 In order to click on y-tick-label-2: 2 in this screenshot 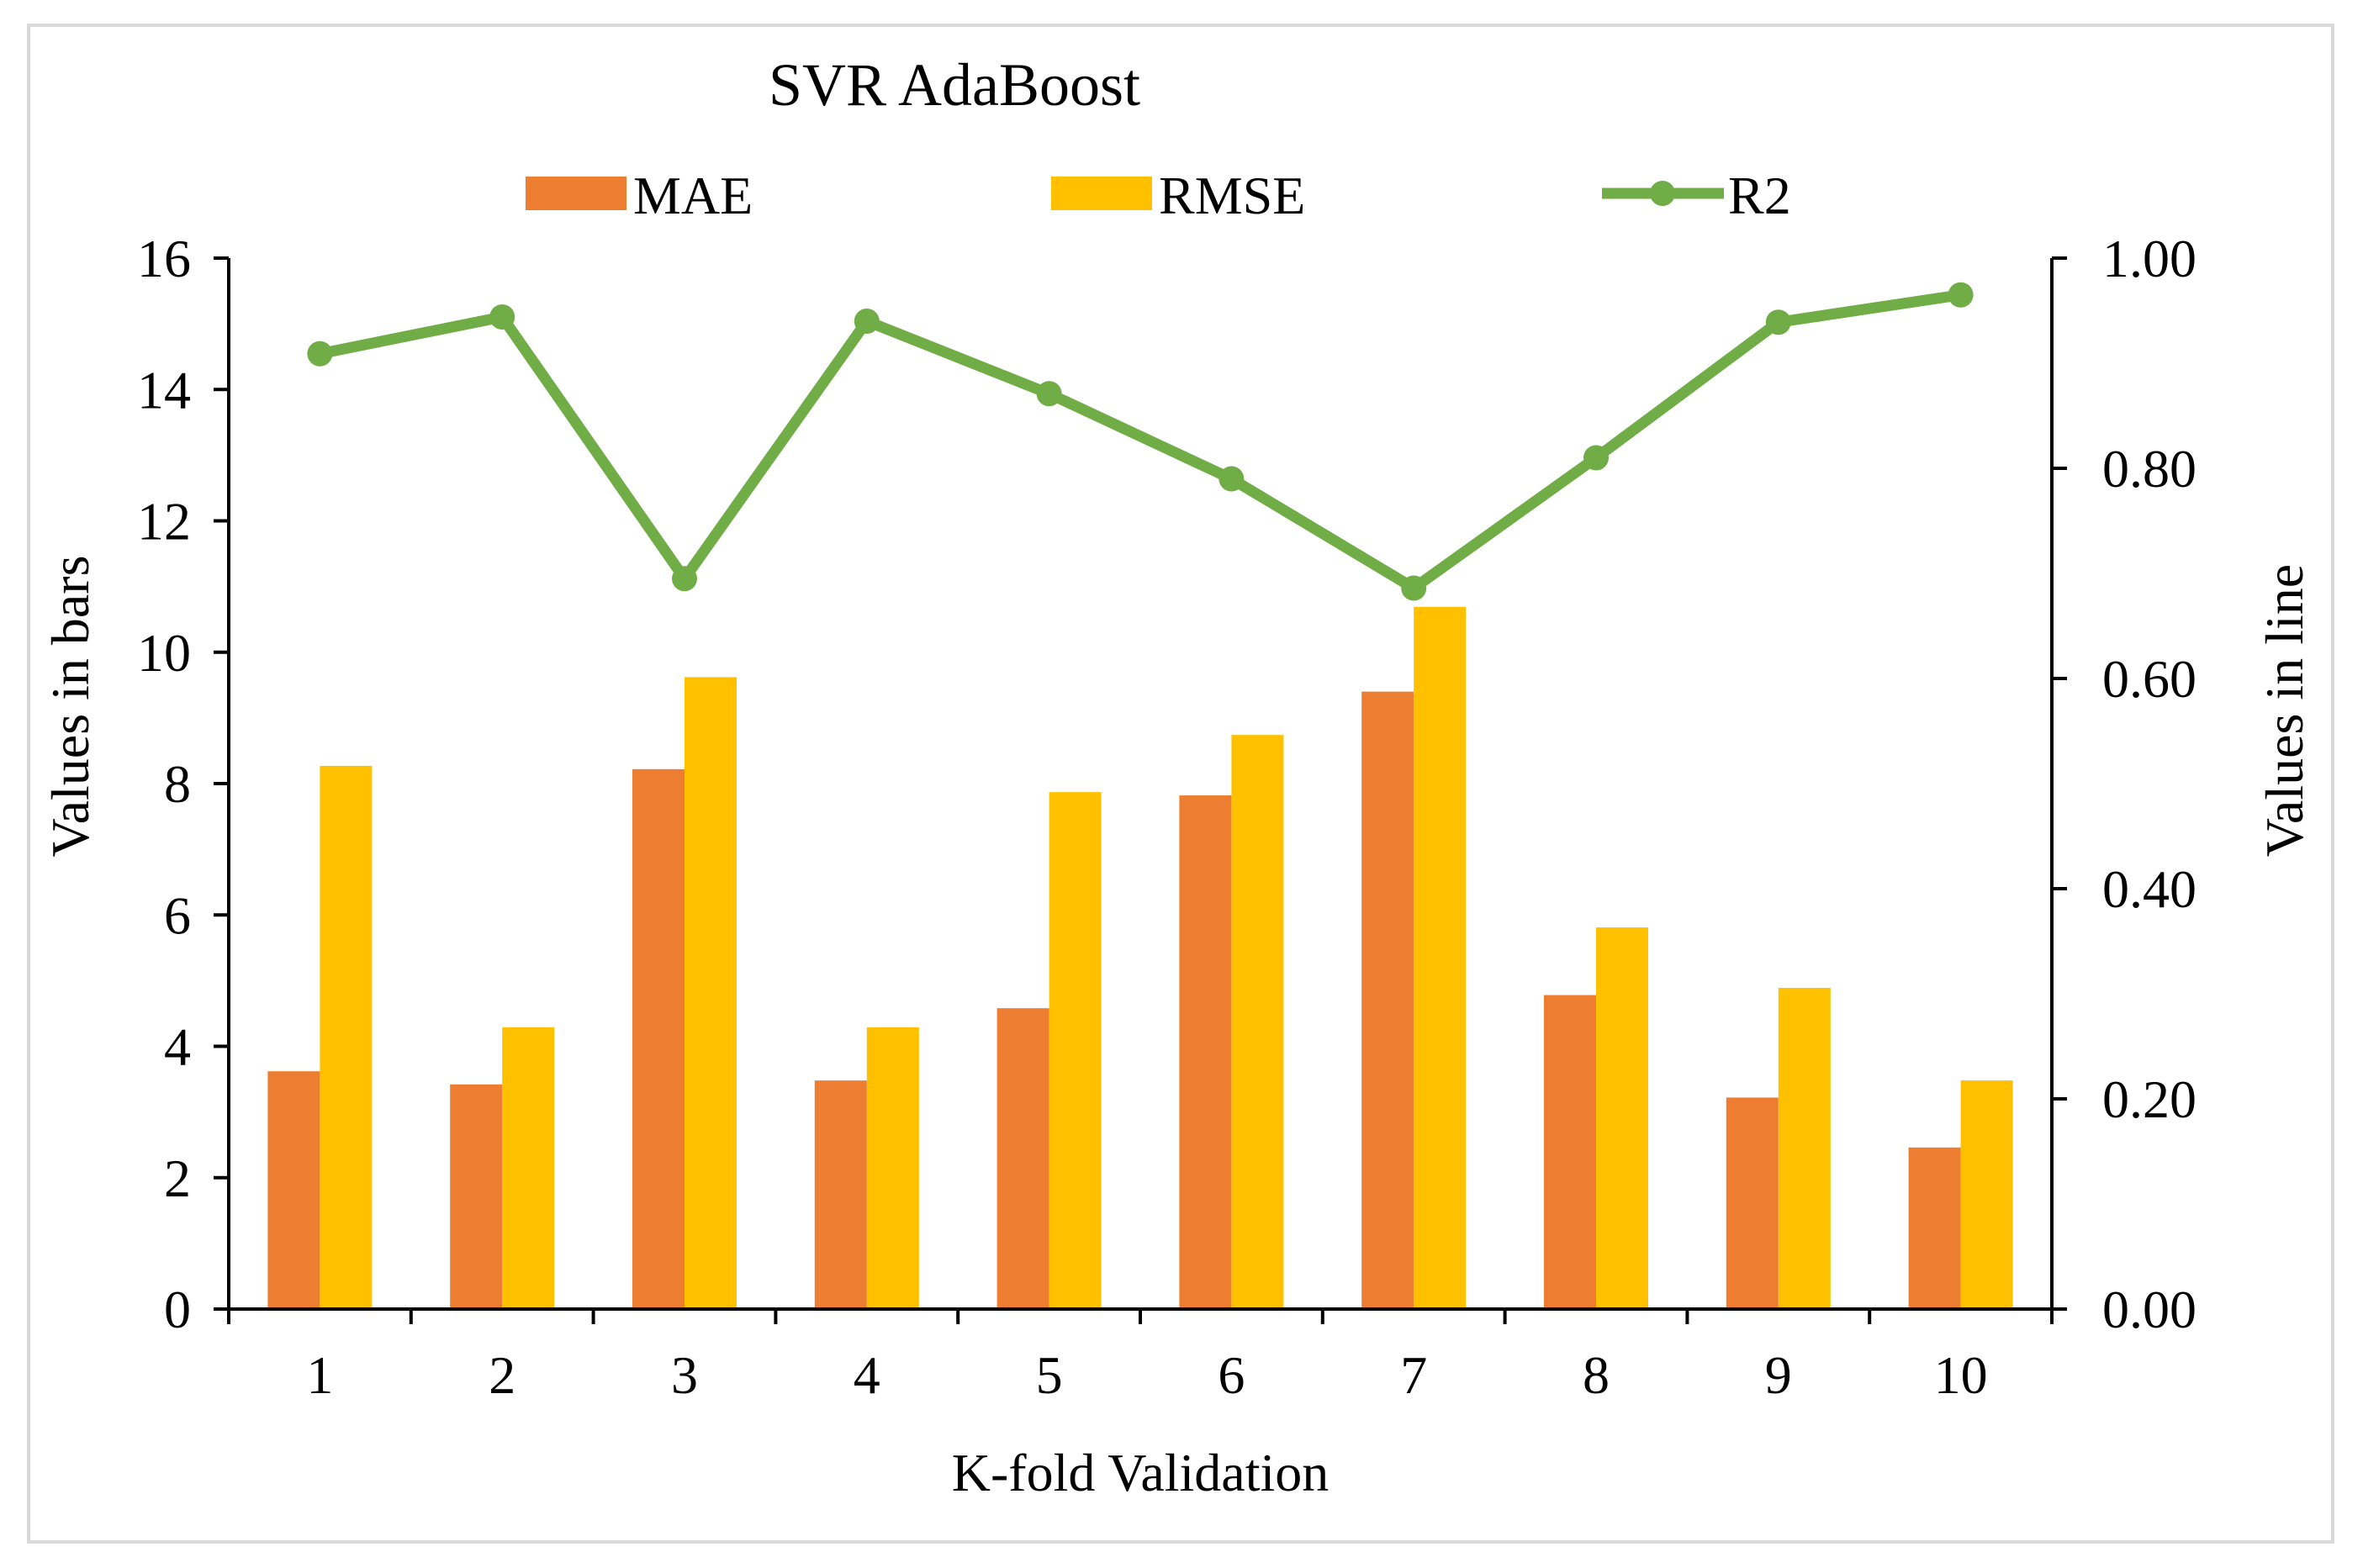, I will do `click(177, 1178)`.